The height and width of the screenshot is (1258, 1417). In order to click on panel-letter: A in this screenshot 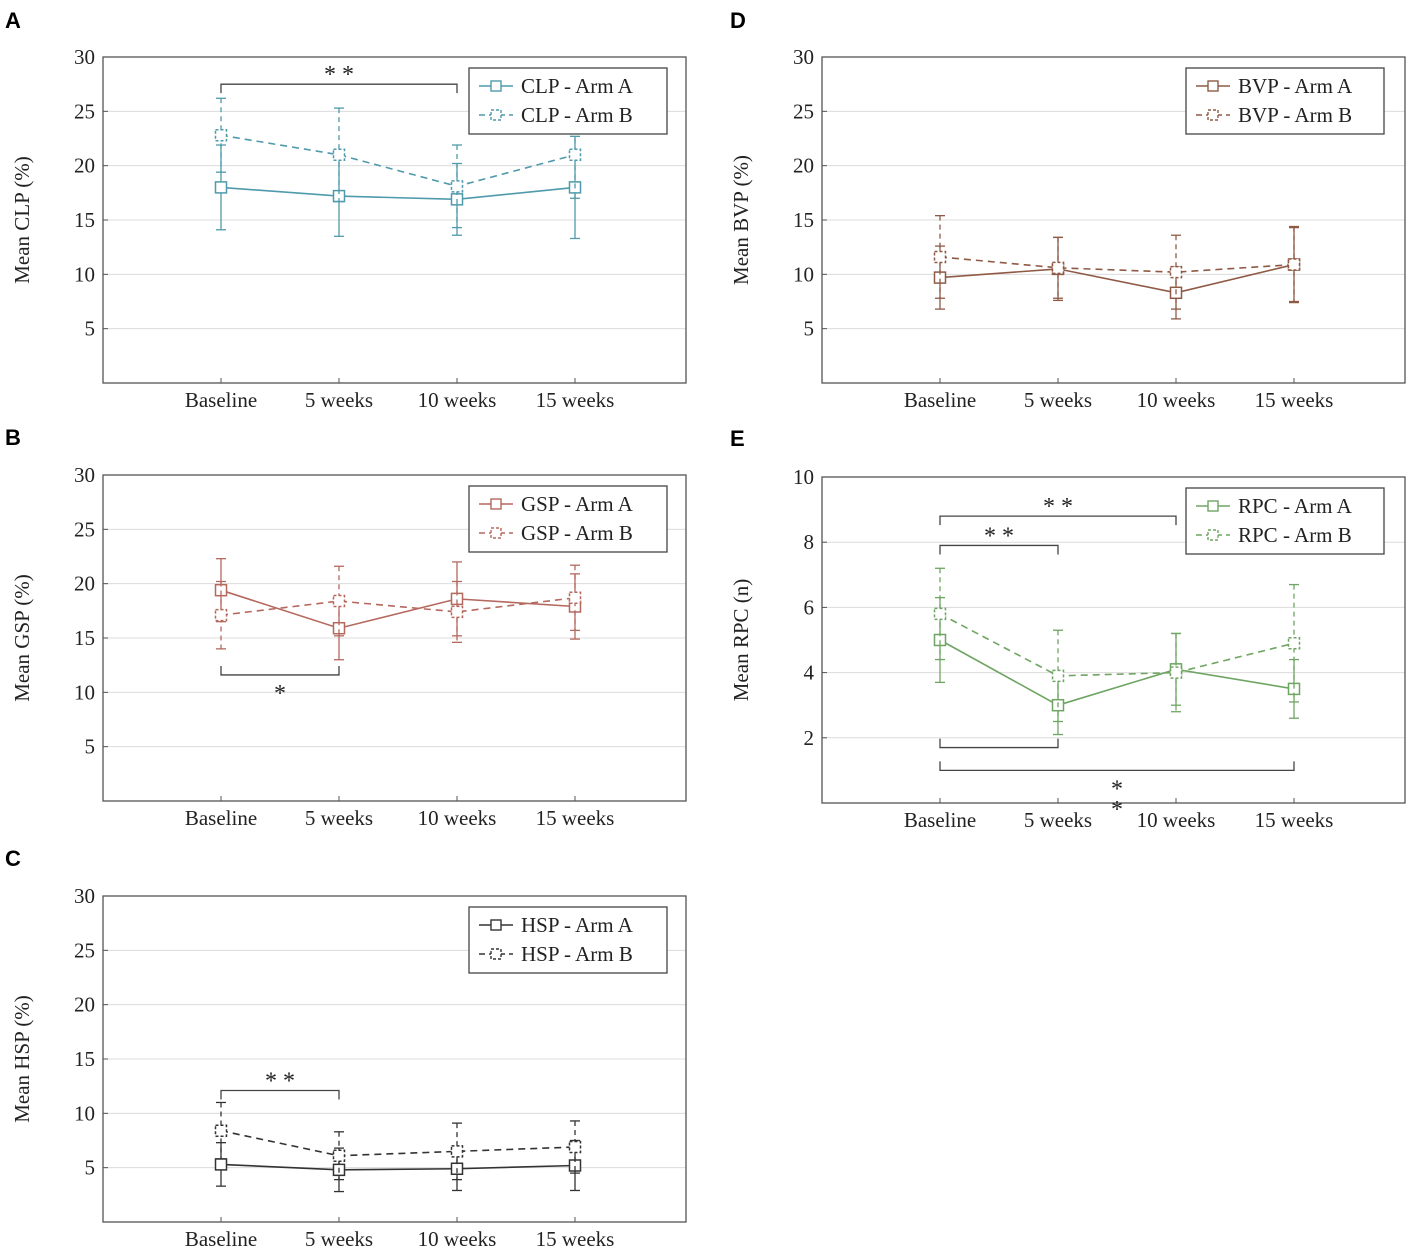, I will do `click(13, 20)`.